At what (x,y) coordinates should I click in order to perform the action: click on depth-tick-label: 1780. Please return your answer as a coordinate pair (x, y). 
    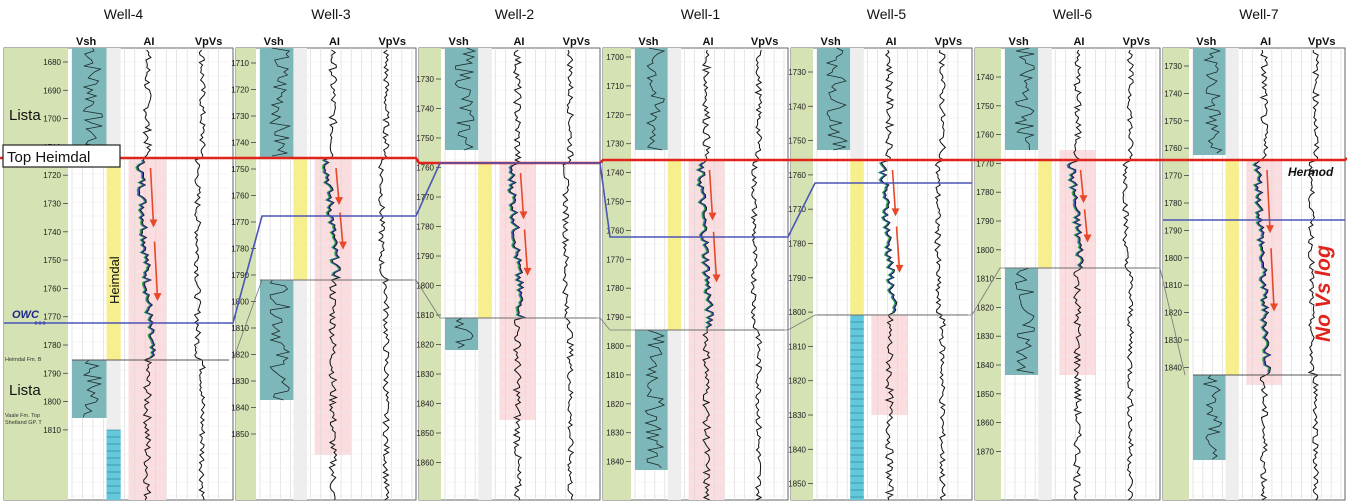
    Looking at the image, I should click on (797, 244).